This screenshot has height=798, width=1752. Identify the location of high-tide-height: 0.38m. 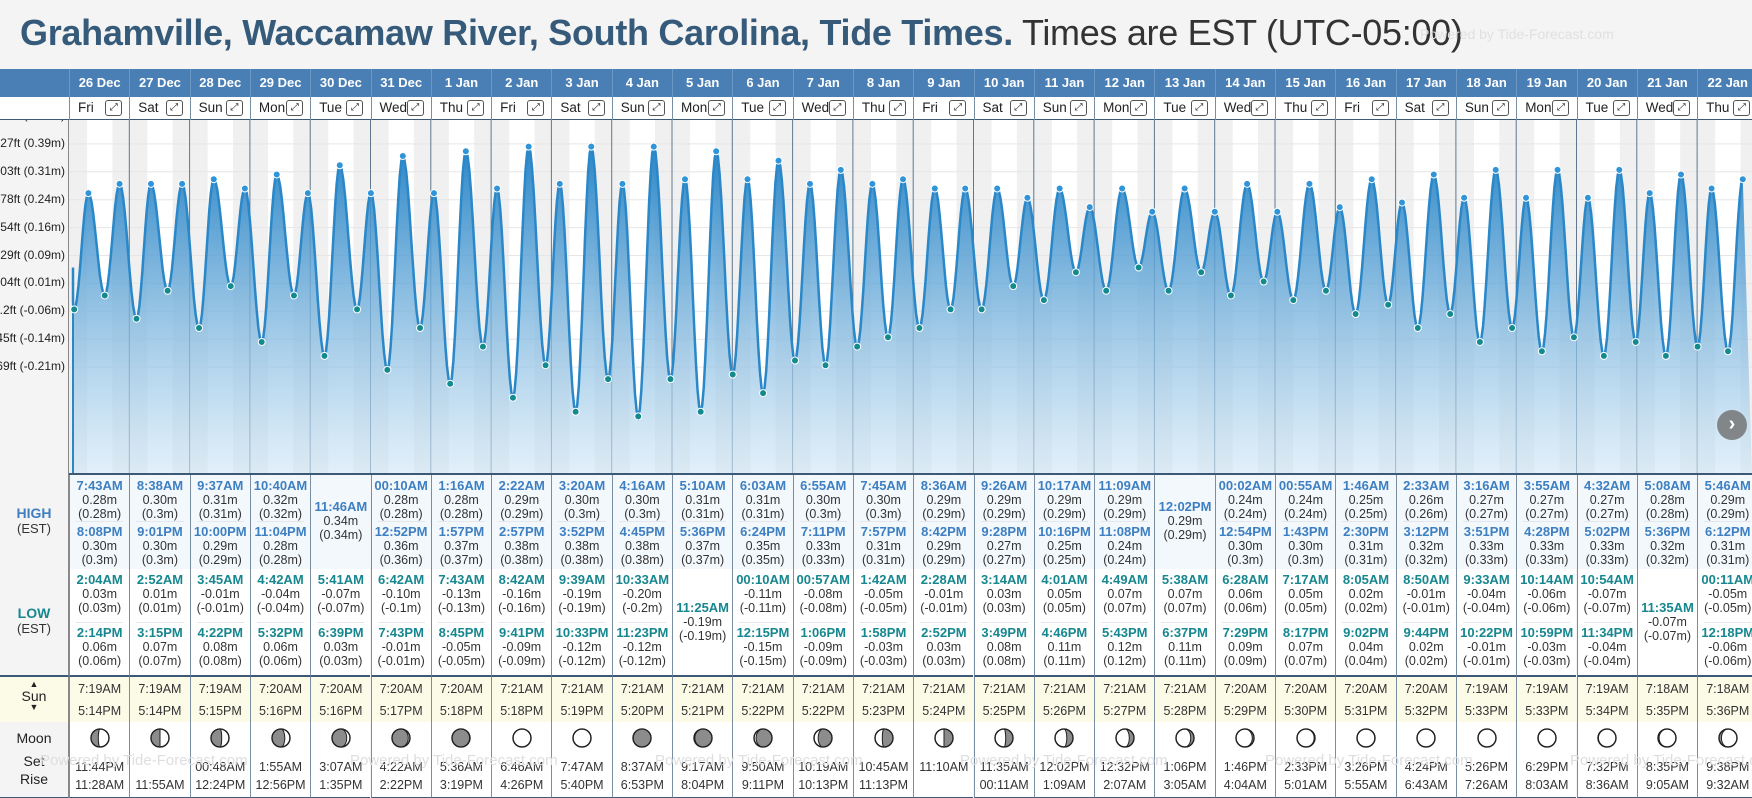
(642, 546).